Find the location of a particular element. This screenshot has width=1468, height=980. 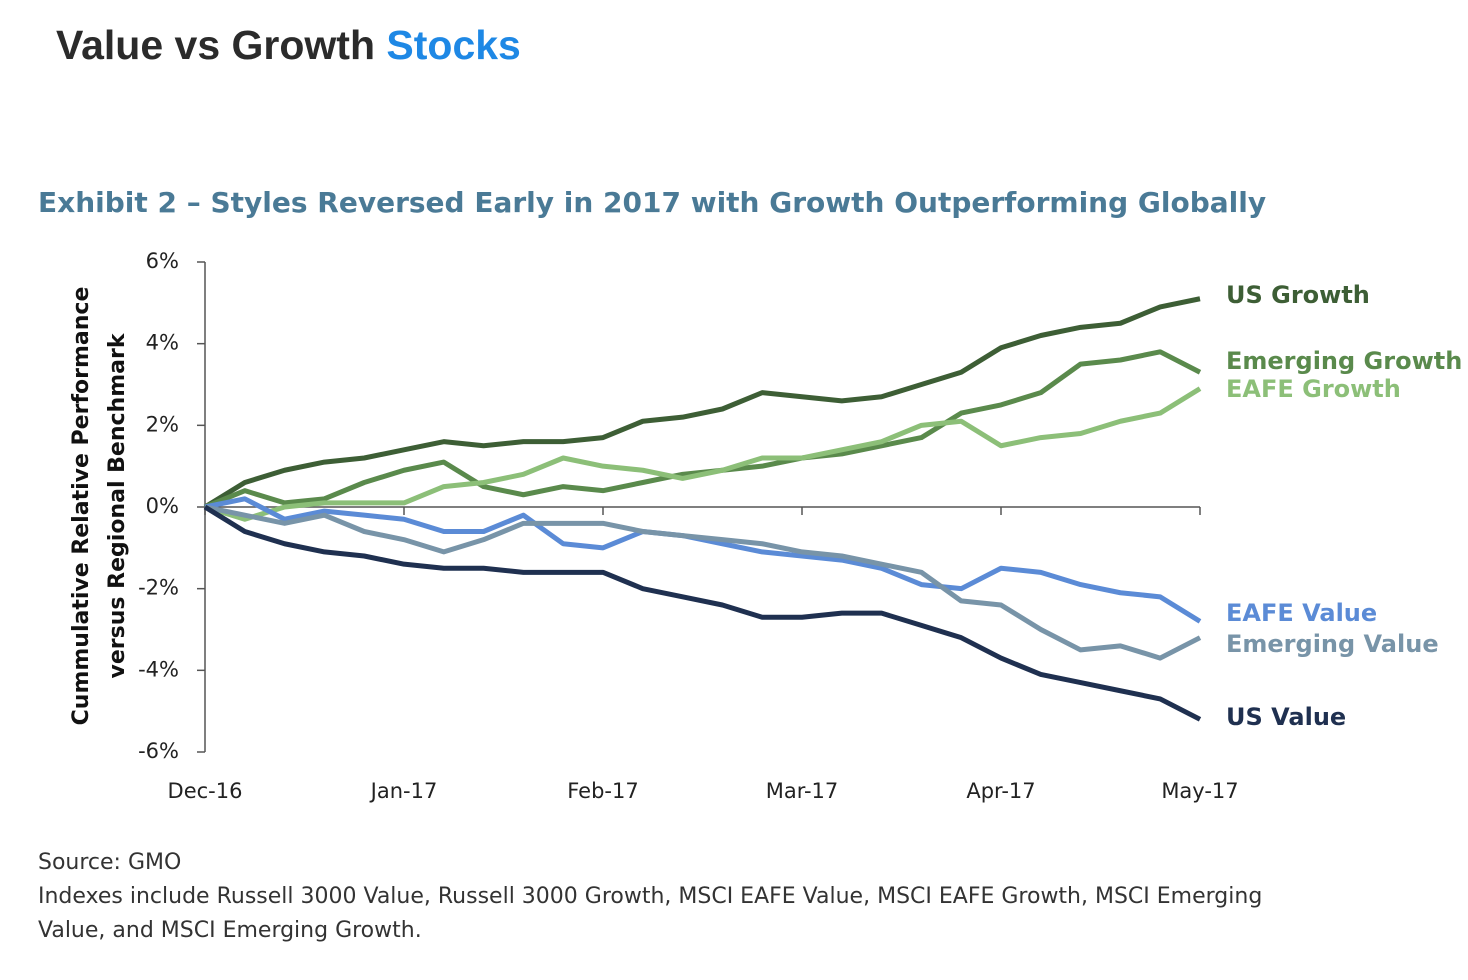

x-tick-label: Dec-16 is located at coordinates (205, 791).